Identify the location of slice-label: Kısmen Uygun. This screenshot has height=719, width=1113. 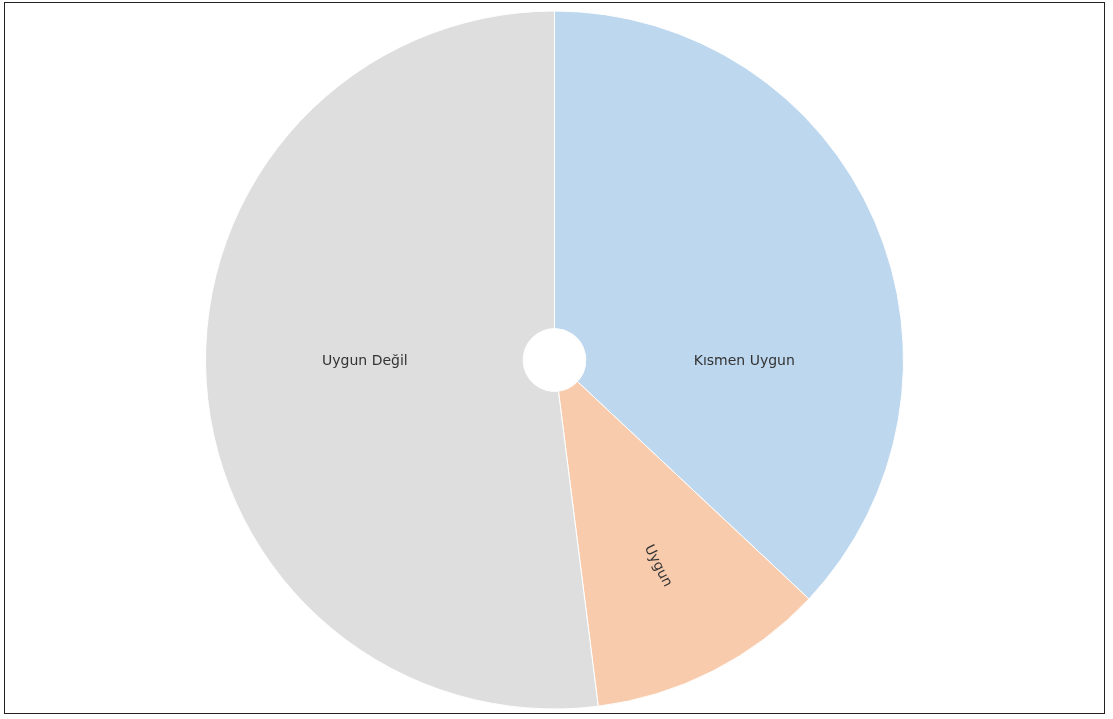
(744, 360).